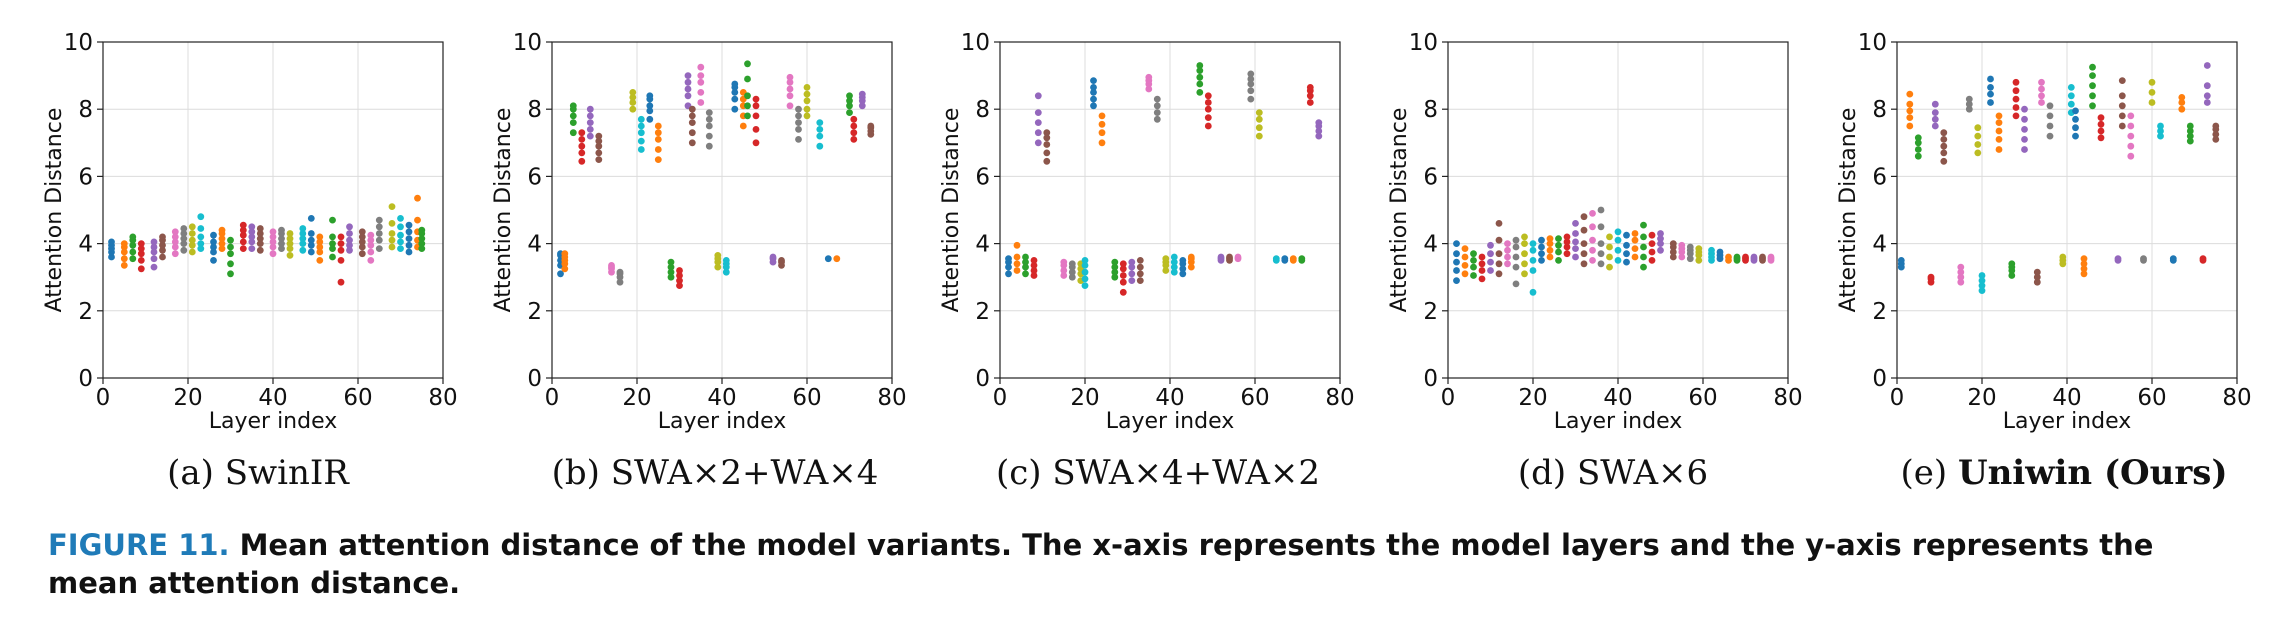 The width and height of the screenshot is (2271, 633). What do you see at coordinates (975, 43) in the screenshot?
I see `y-tick-label: 10` at bounding box center [975, 43].